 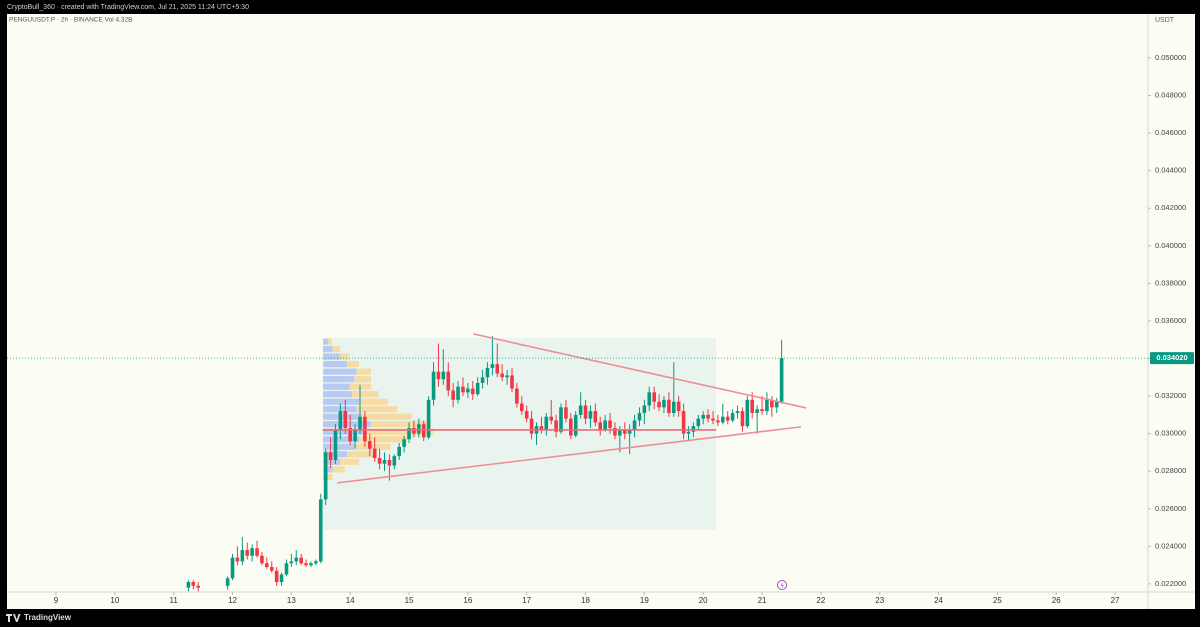 What do you see at coordinates (644, 600) in the screenshot?
I see `x-tick-label: 19` at bounding box center [644, 600].